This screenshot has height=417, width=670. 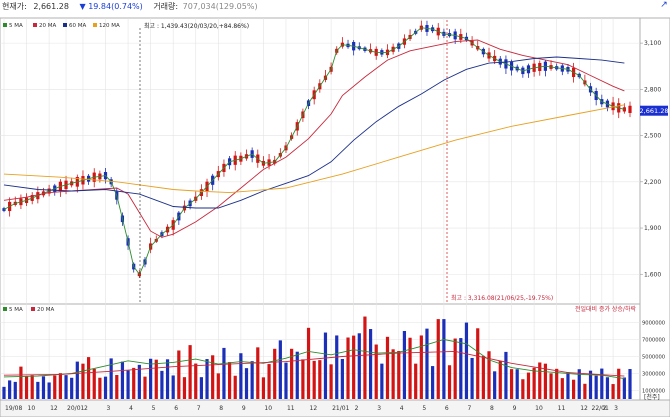 What do you see at coordinates (654, 110) in the screenshot?
I see `price-tag` at bounding box center [654, 110].